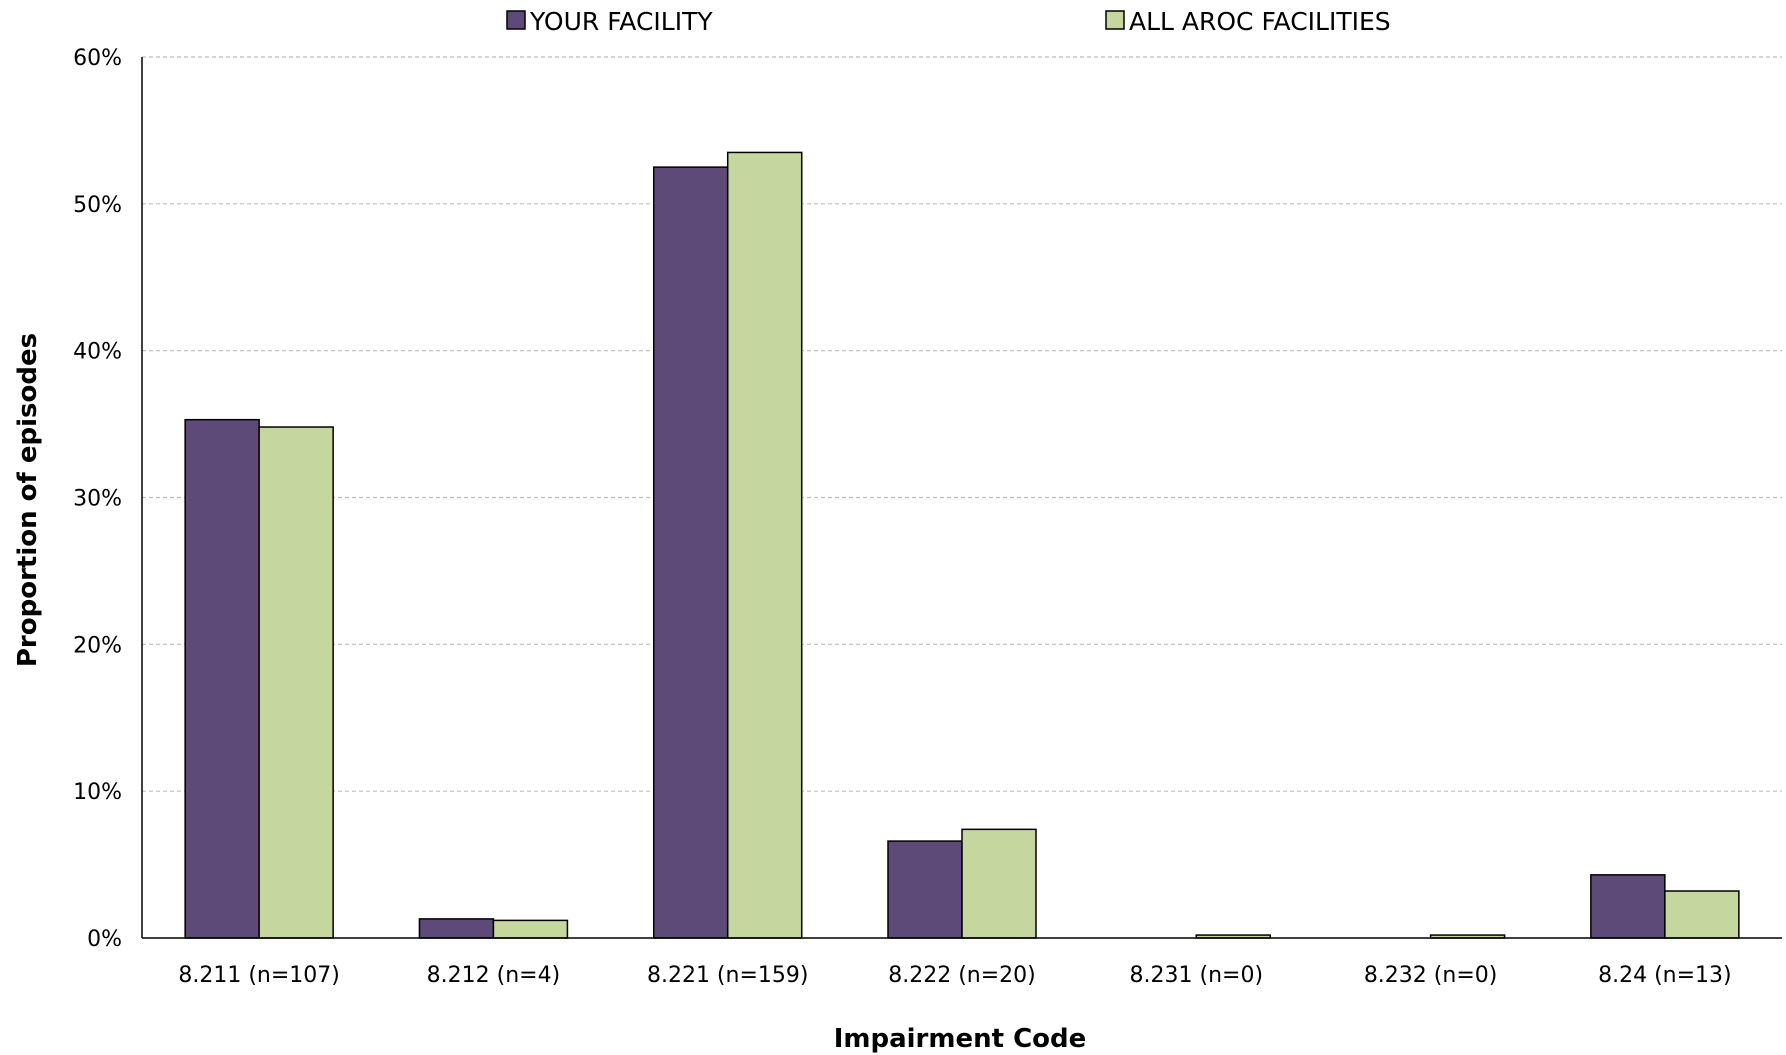 The width and height of the screenshot is (1786, 1055). What do you see at coordinates (104, 939) in the screenshot?
I see `y-tick-label: 0%` at bounding box center [104, 939].